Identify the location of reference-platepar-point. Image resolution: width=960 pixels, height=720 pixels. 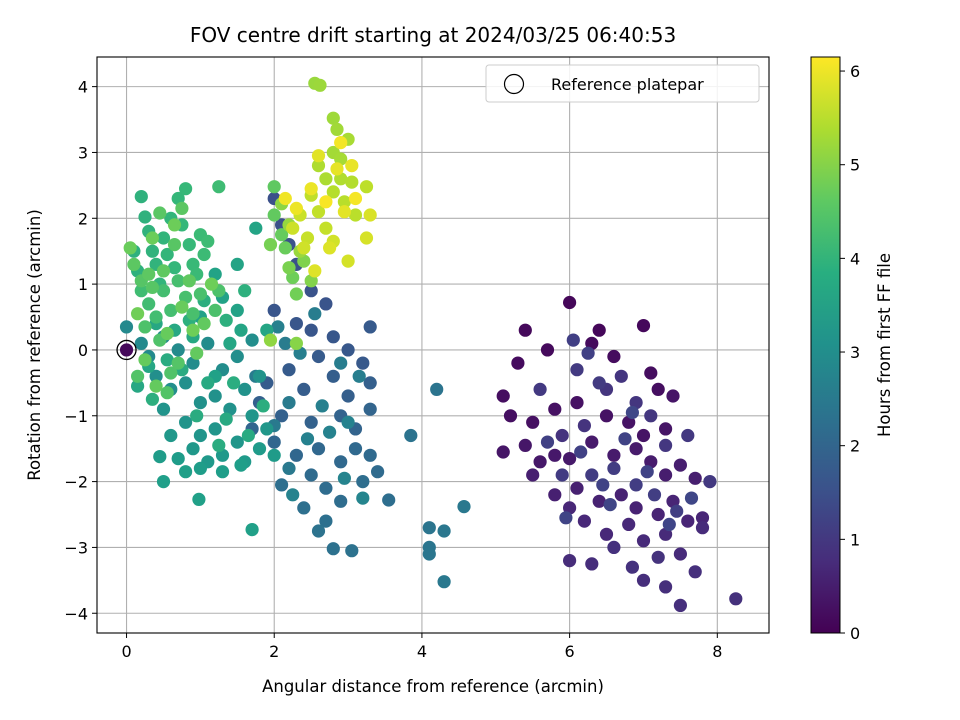
(126, 350).